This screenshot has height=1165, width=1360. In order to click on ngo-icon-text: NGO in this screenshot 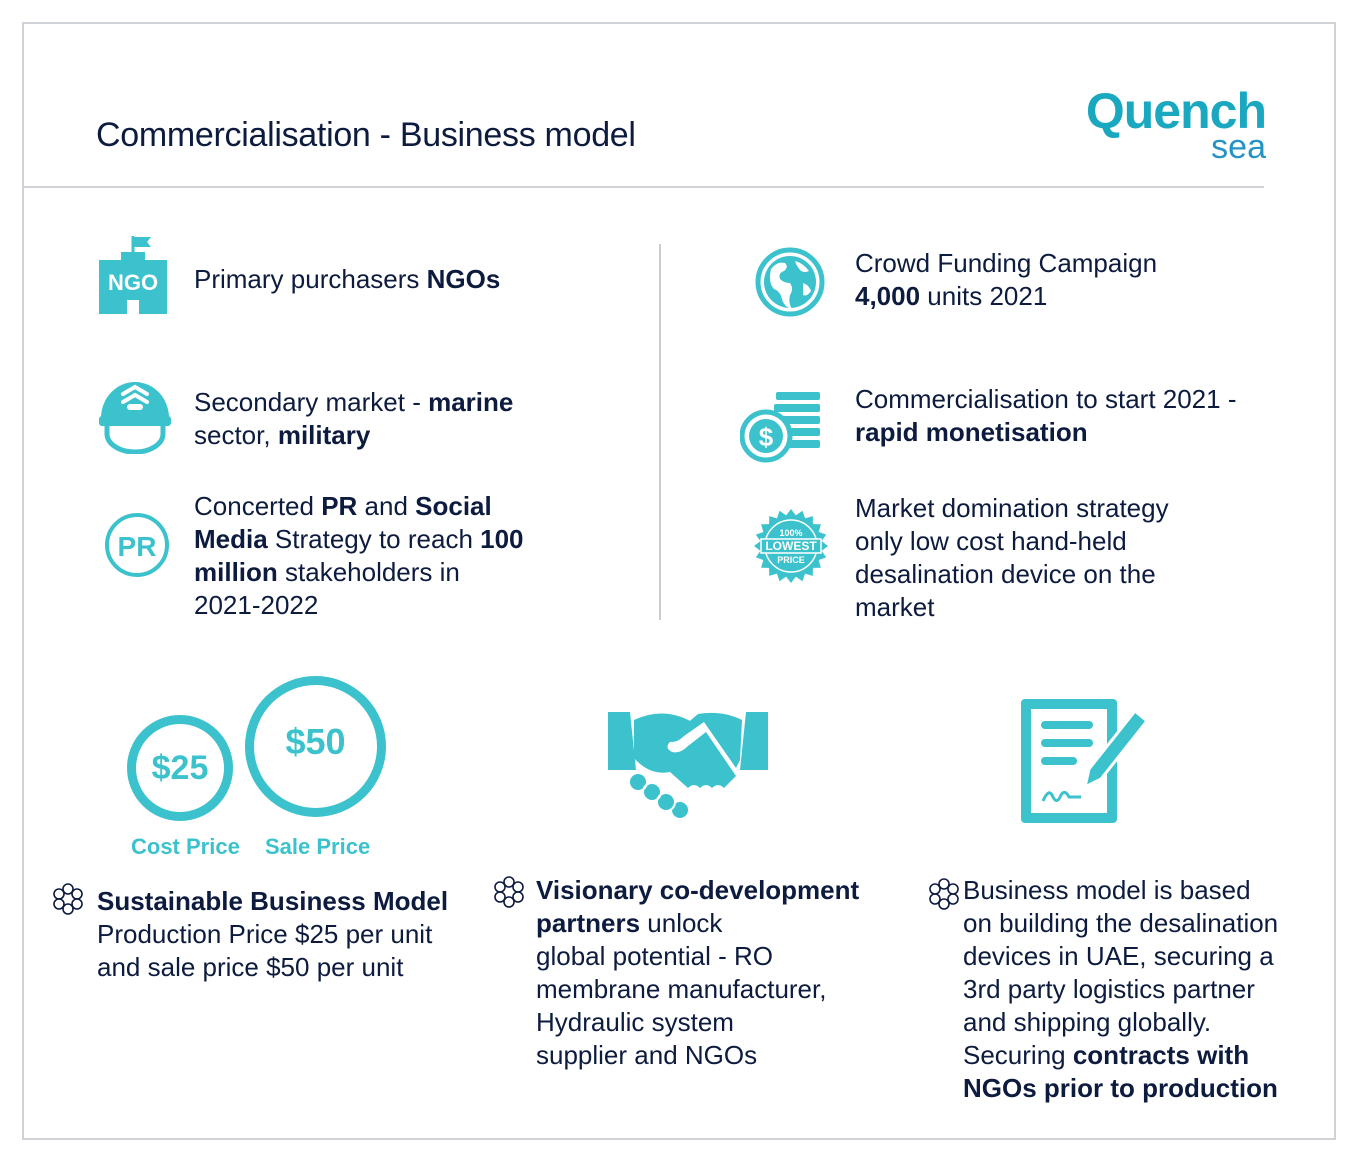, I will do `click(133, 282)`.